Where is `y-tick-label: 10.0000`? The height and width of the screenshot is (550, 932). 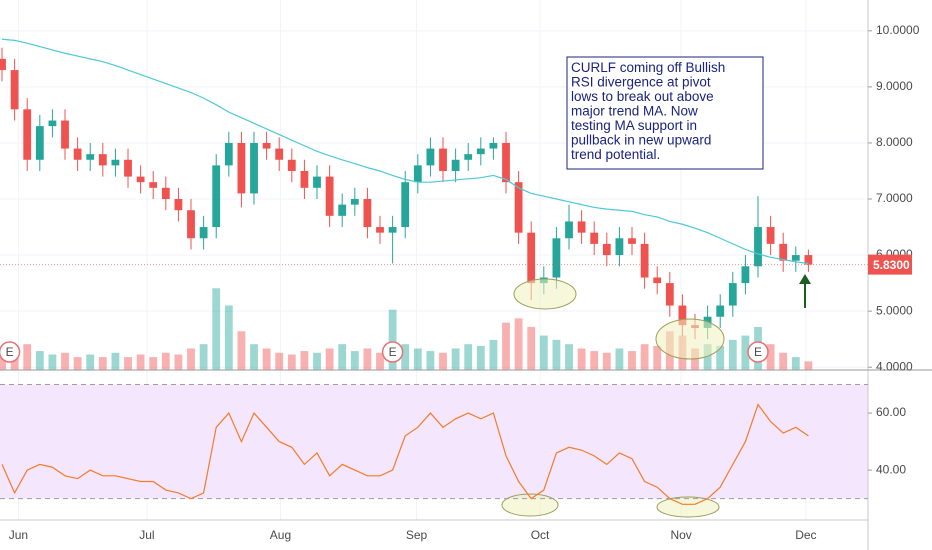
y-tick-label: 10.0000 is located at coordinates (898, 30).